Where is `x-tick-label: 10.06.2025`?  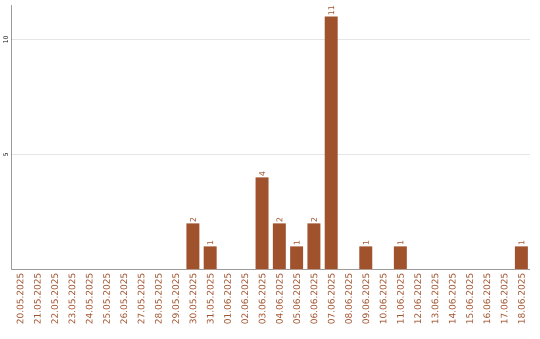 x-tick-label: 10.06.2025 is located at coordinates (383, 299).